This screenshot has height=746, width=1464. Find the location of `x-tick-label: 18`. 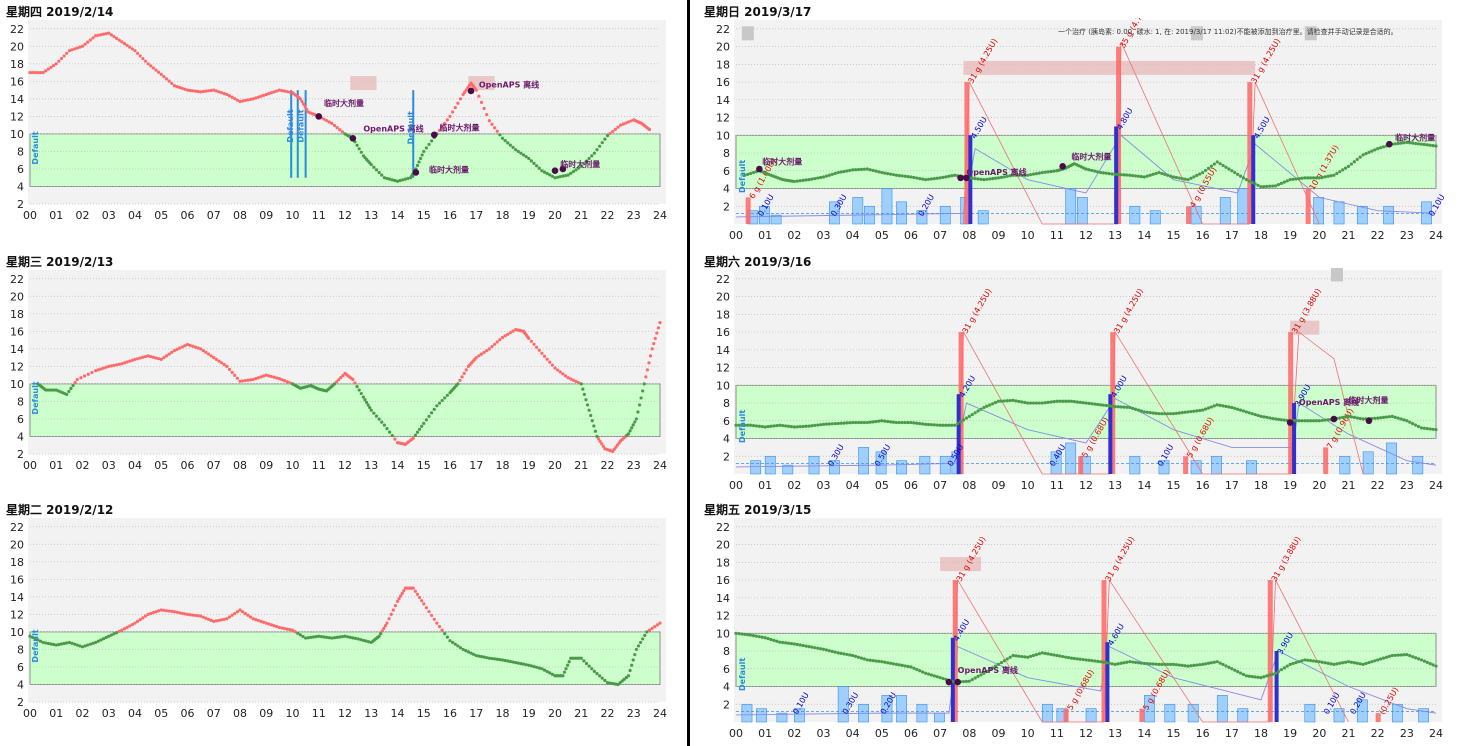

x-tick-label: 18 is located at coordinates (1261, 235).